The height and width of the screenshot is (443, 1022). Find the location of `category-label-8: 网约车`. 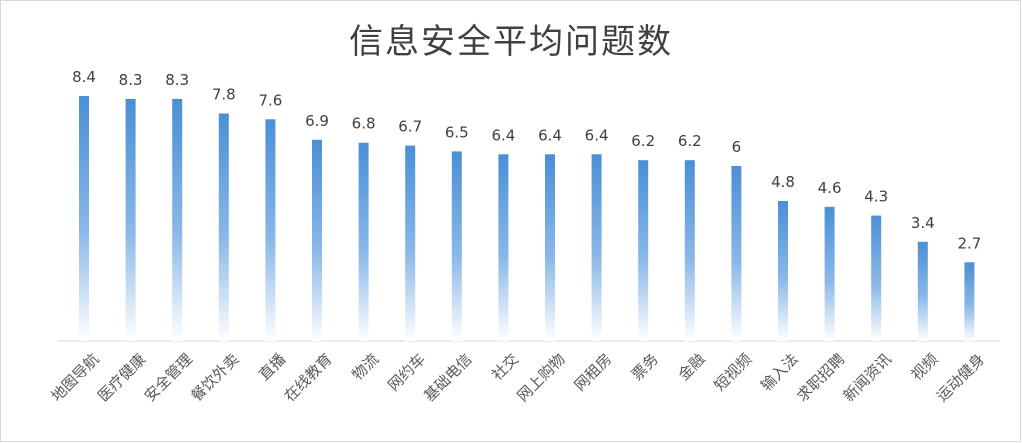

category-label-8: 网约车 is located at coordinates (406, 372).